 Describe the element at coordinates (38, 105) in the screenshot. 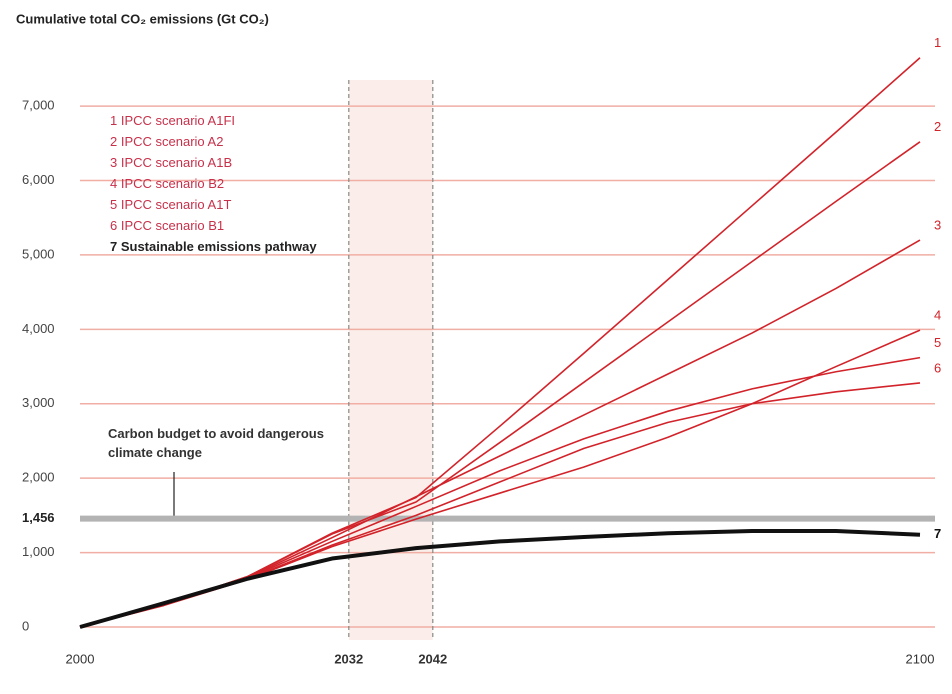

I see `y-tick-label: 7,000` at that location.